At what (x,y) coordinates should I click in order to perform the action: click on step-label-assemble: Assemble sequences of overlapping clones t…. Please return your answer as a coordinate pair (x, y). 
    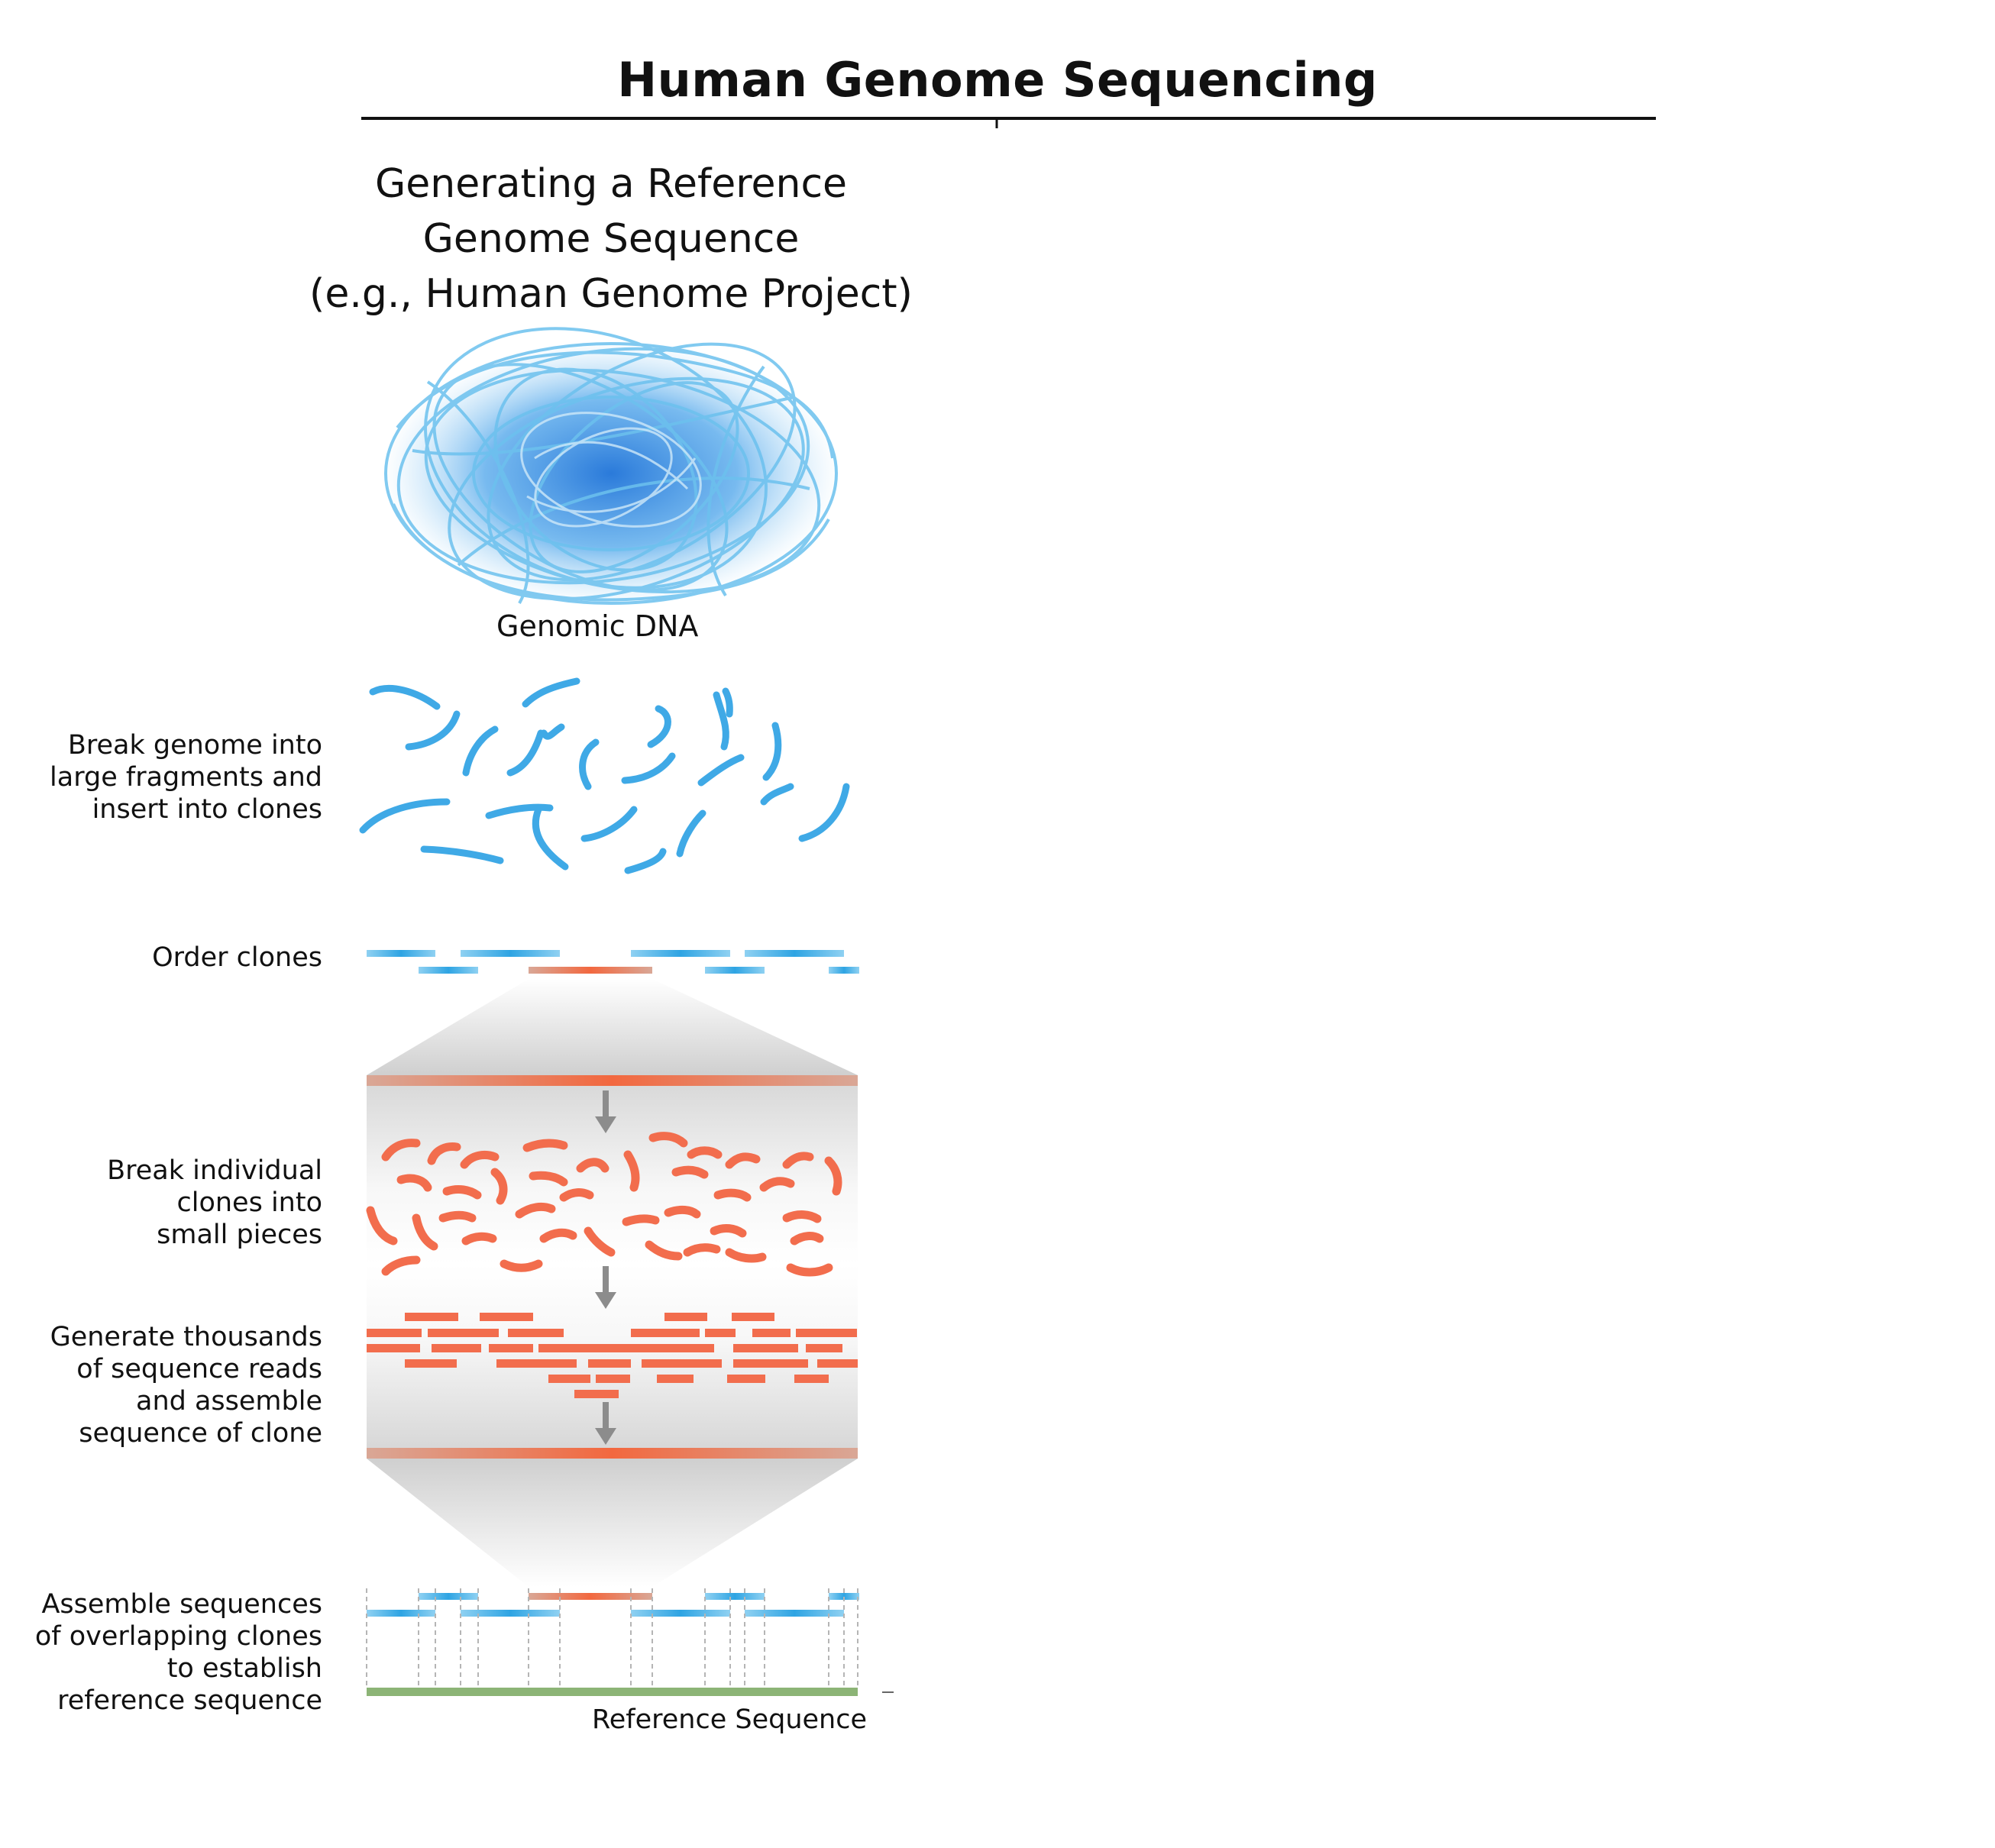
    Looking at the image, I should click on (178, 1653).